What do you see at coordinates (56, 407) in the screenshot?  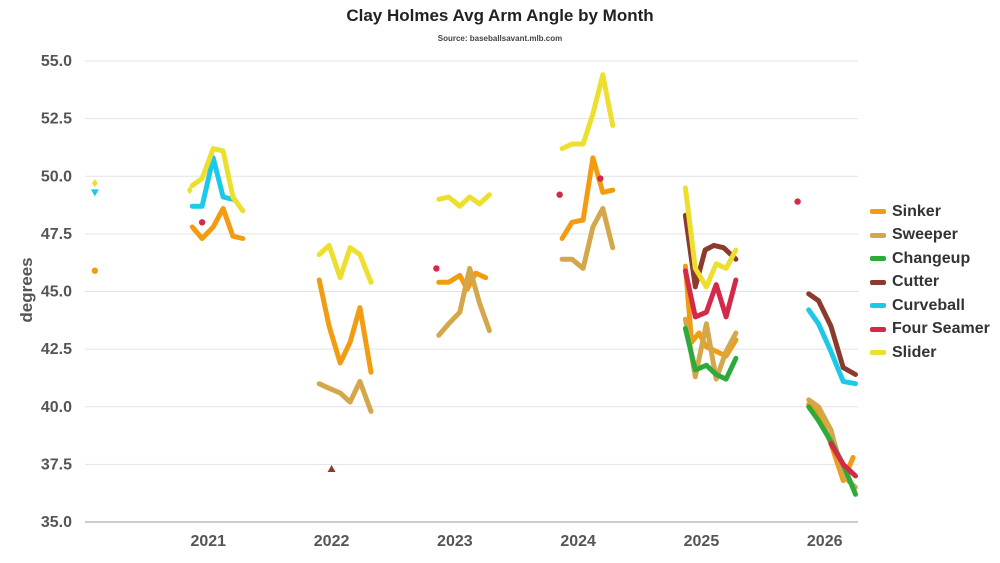 I see `y-tick-label: 40.0` at bounding box center [56, 407].